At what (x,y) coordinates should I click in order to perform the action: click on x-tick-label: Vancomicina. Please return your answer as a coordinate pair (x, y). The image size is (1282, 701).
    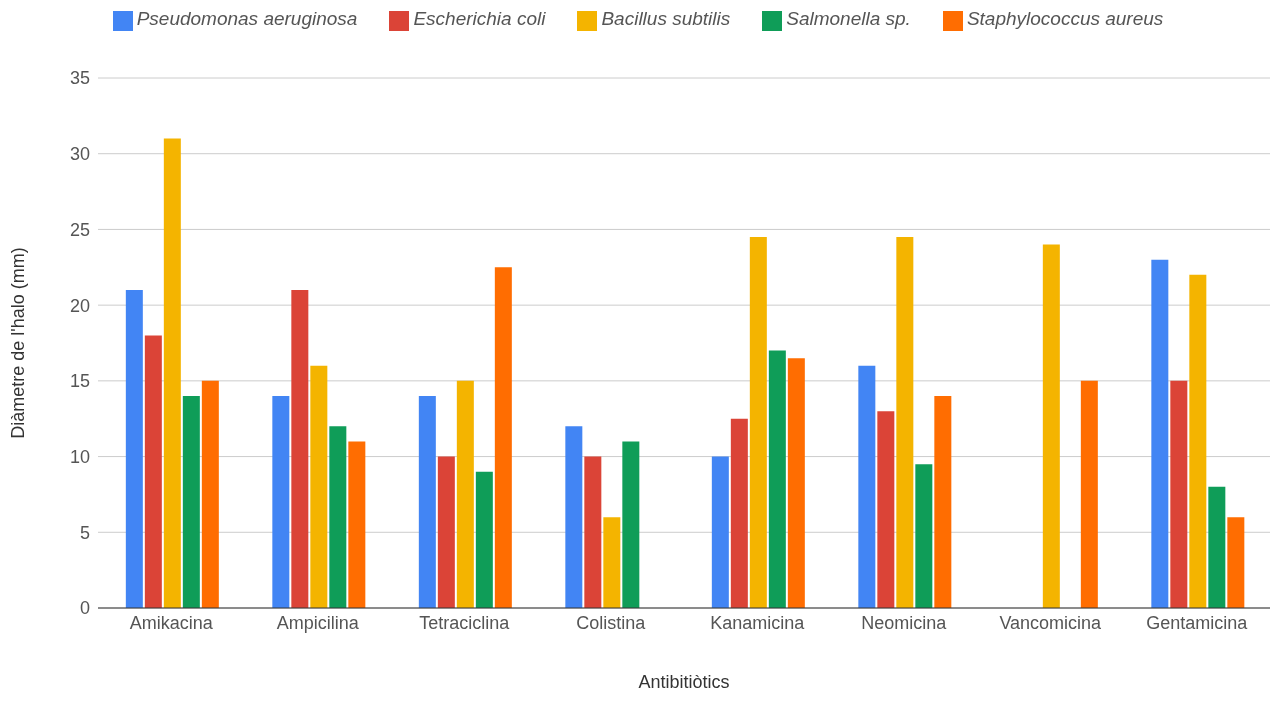
    Looking at the image, I should click on (1051, 622).